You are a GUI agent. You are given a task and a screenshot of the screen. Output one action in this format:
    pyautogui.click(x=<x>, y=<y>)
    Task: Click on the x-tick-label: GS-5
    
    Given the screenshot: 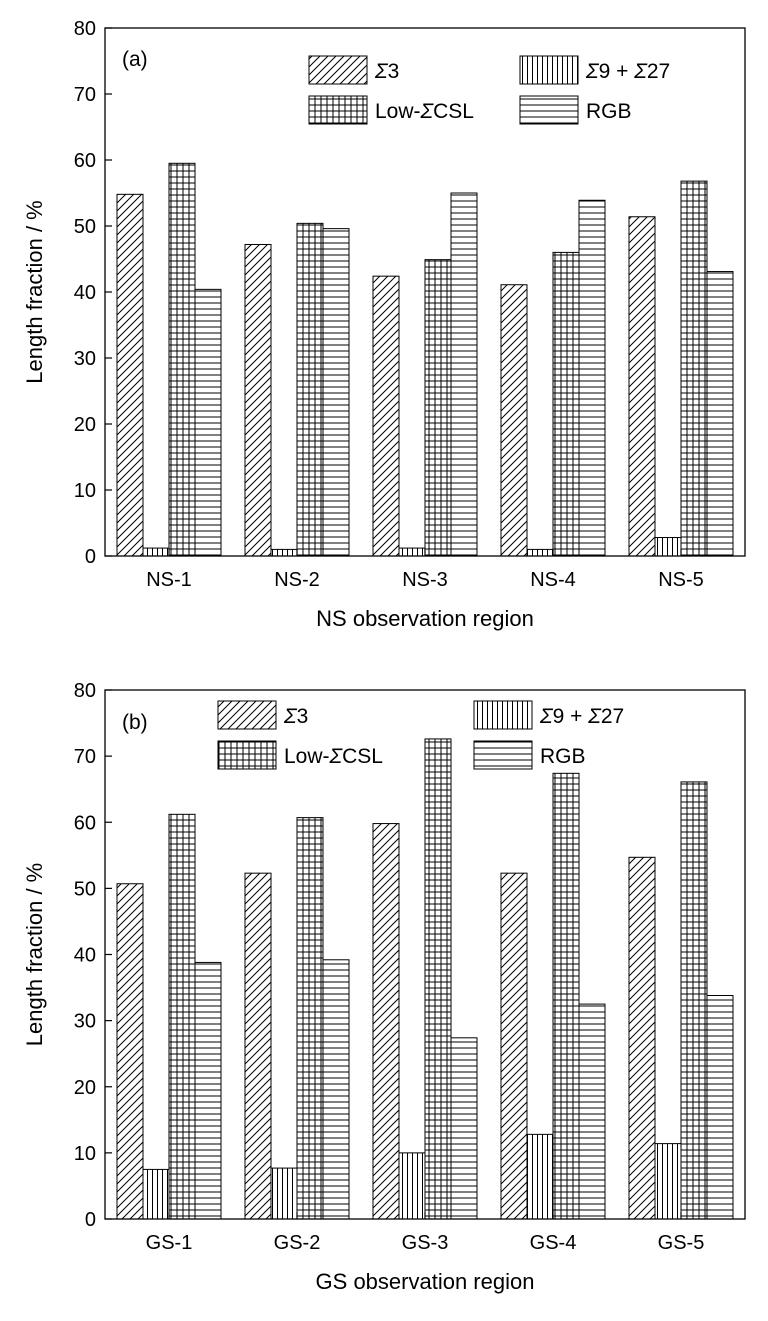 What is the action you would take?
    pyautogui.click(x=681, y=1243)
    